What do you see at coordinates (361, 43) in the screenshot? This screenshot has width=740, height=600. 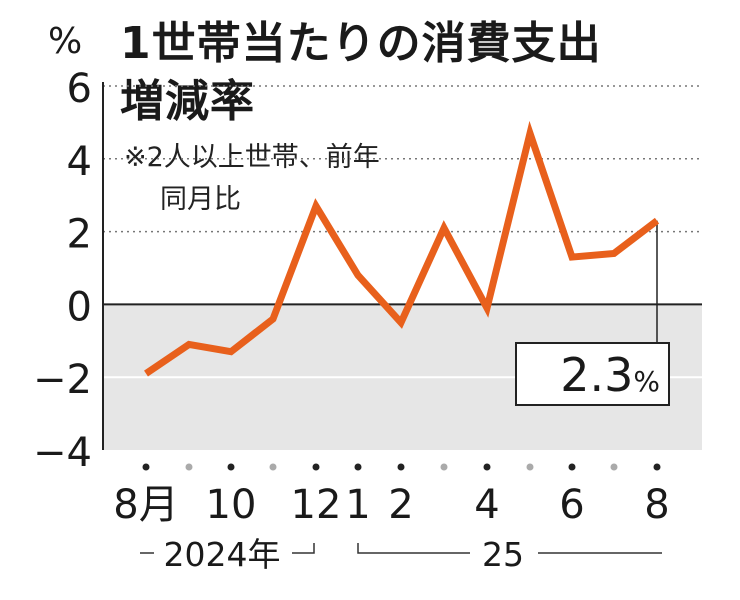 I see `chart-title-line-1: 1世帯当たりの消費支出` at bounding box center [361, 43].